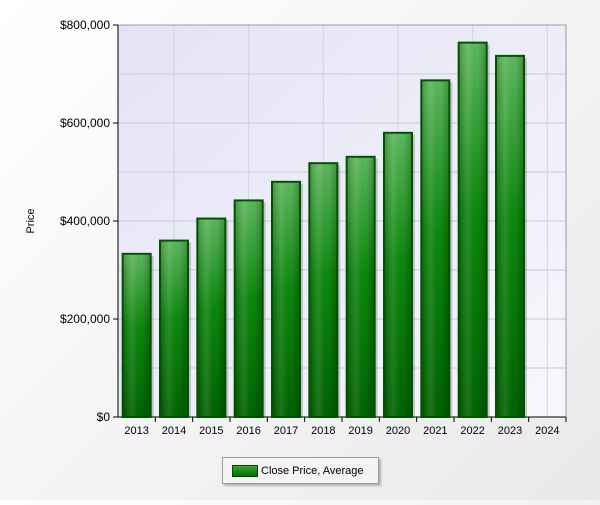 Image resolution: width=600 pixels, height=505 pixels. I want to click on x-tick-label: 2018, so click(323, 431).